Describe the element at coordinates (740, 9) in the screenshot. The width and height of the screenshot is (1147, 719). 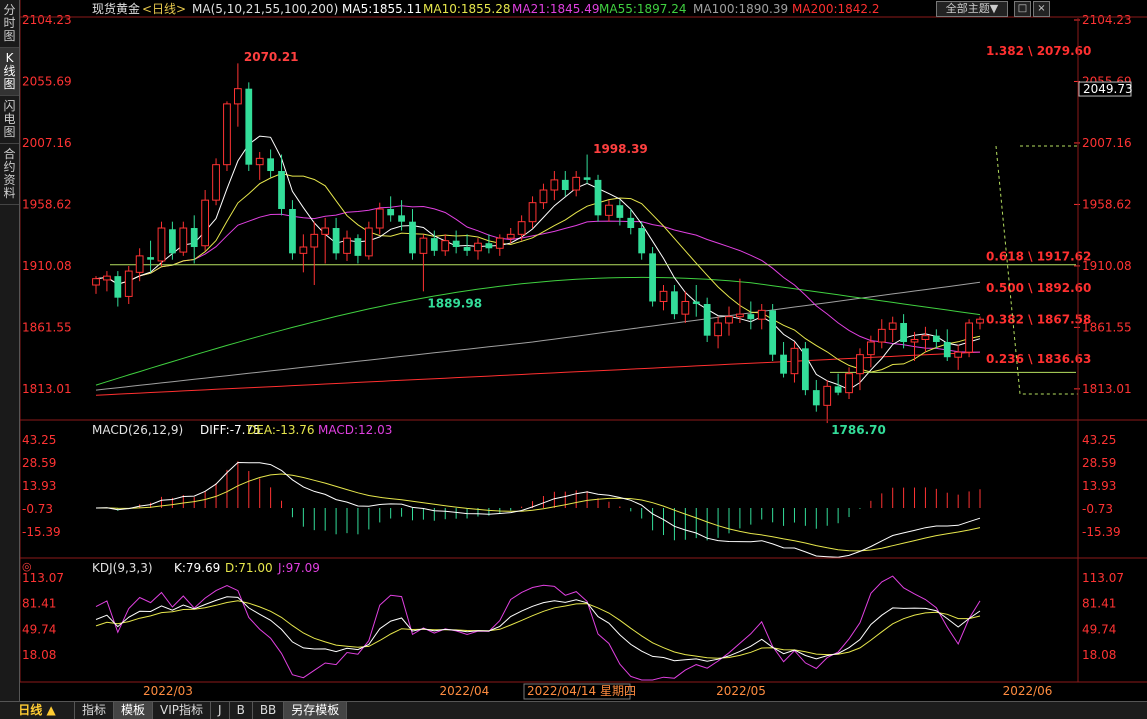
I see `ma100-value: MA100:1890.39` at that location.